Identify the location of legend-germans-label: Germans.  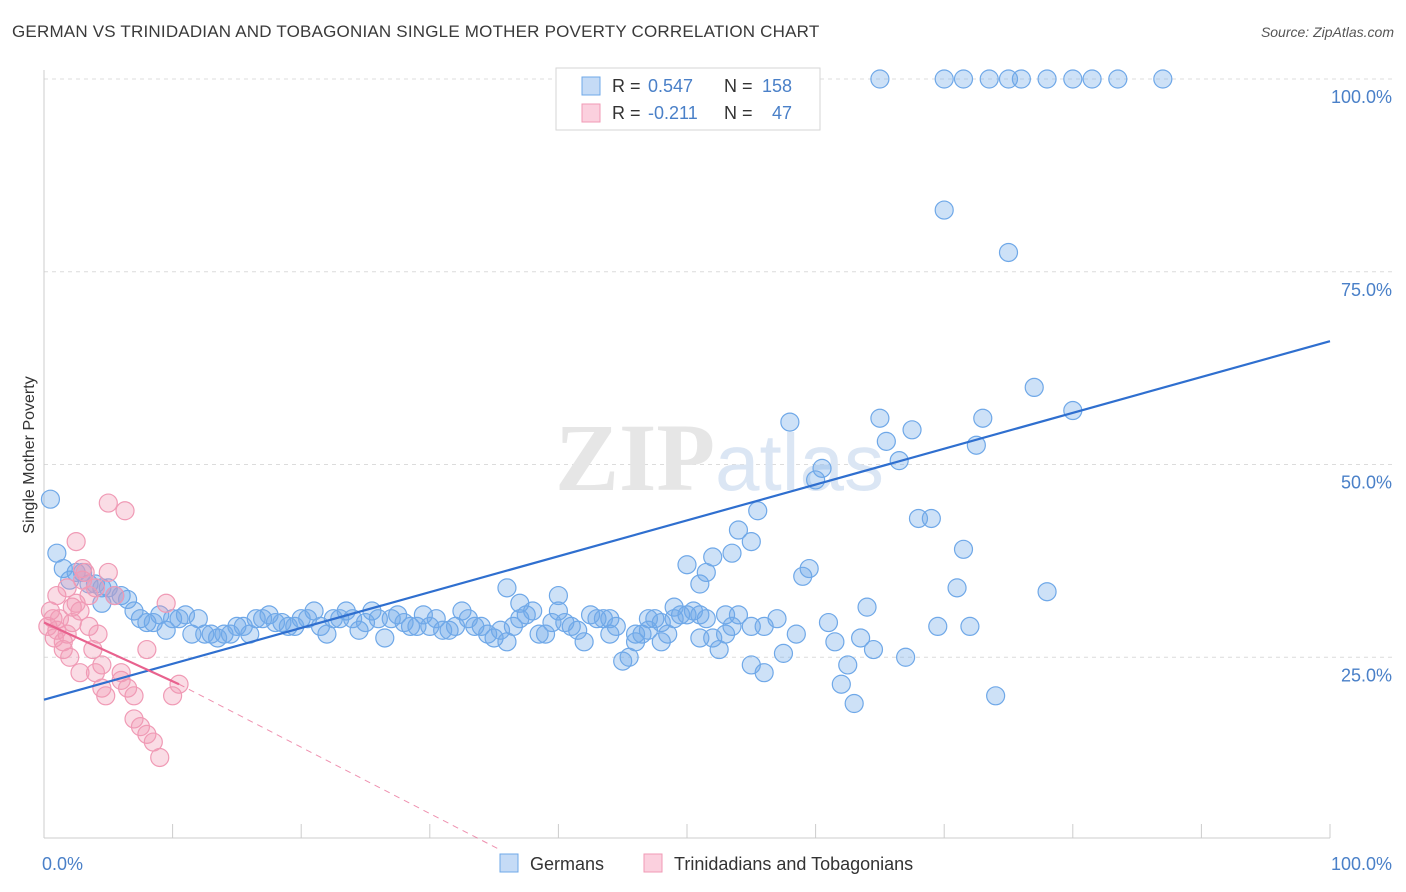
(567, 864).